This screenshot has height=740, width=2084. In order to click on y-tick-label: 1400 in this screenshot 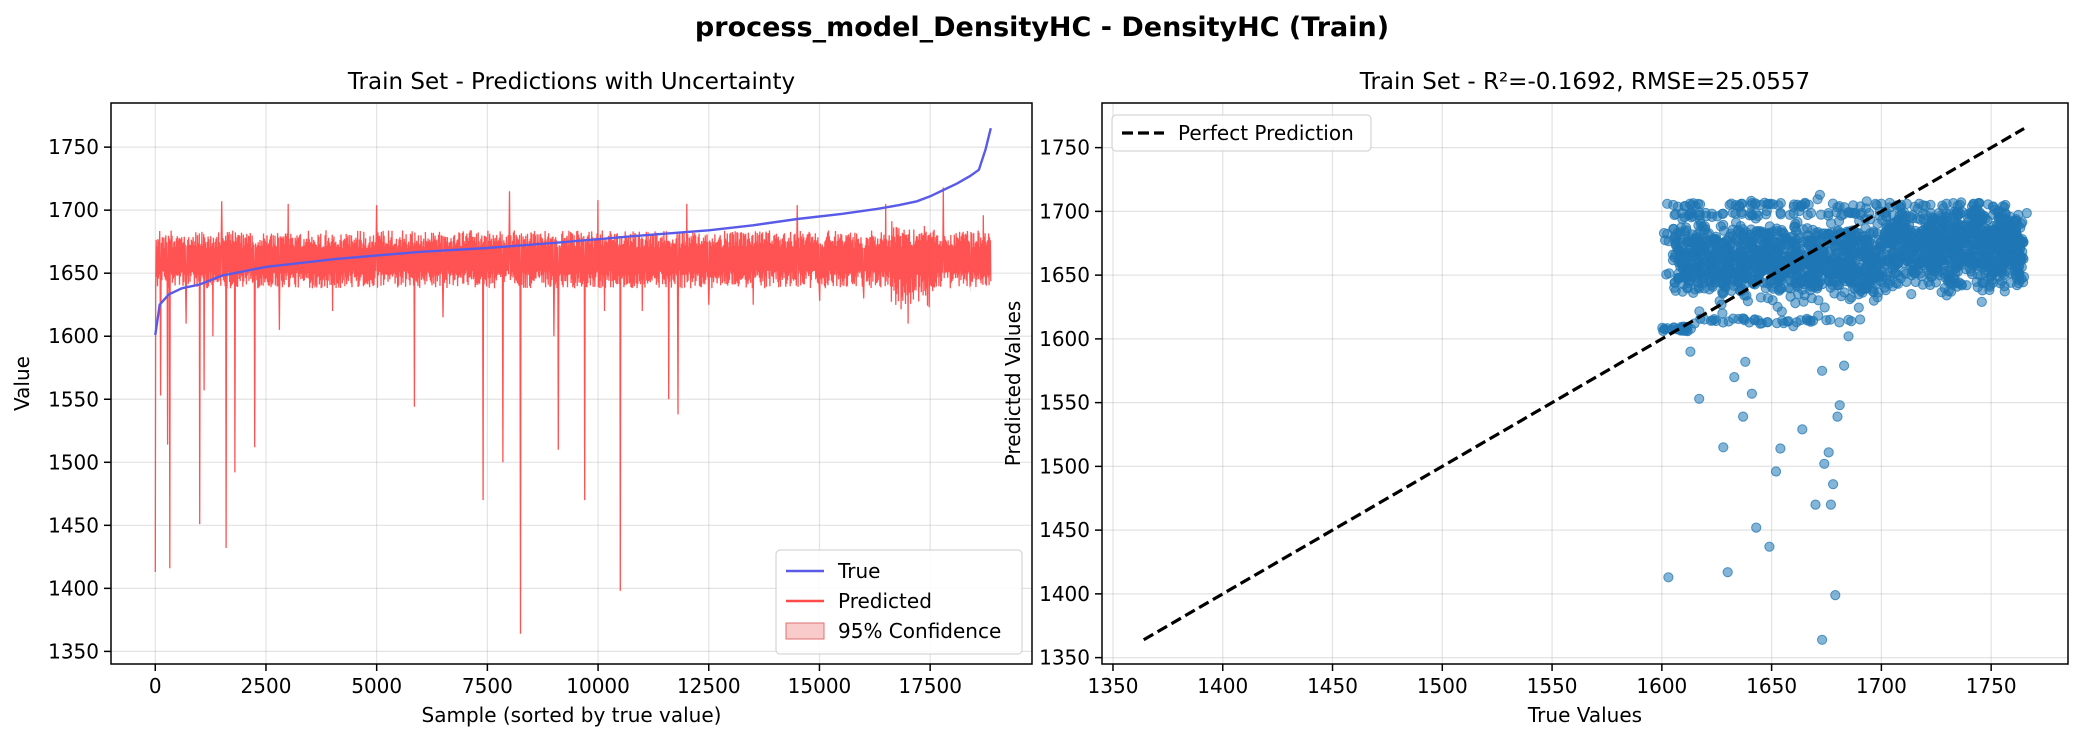, I will do `click(1064, 594)`.